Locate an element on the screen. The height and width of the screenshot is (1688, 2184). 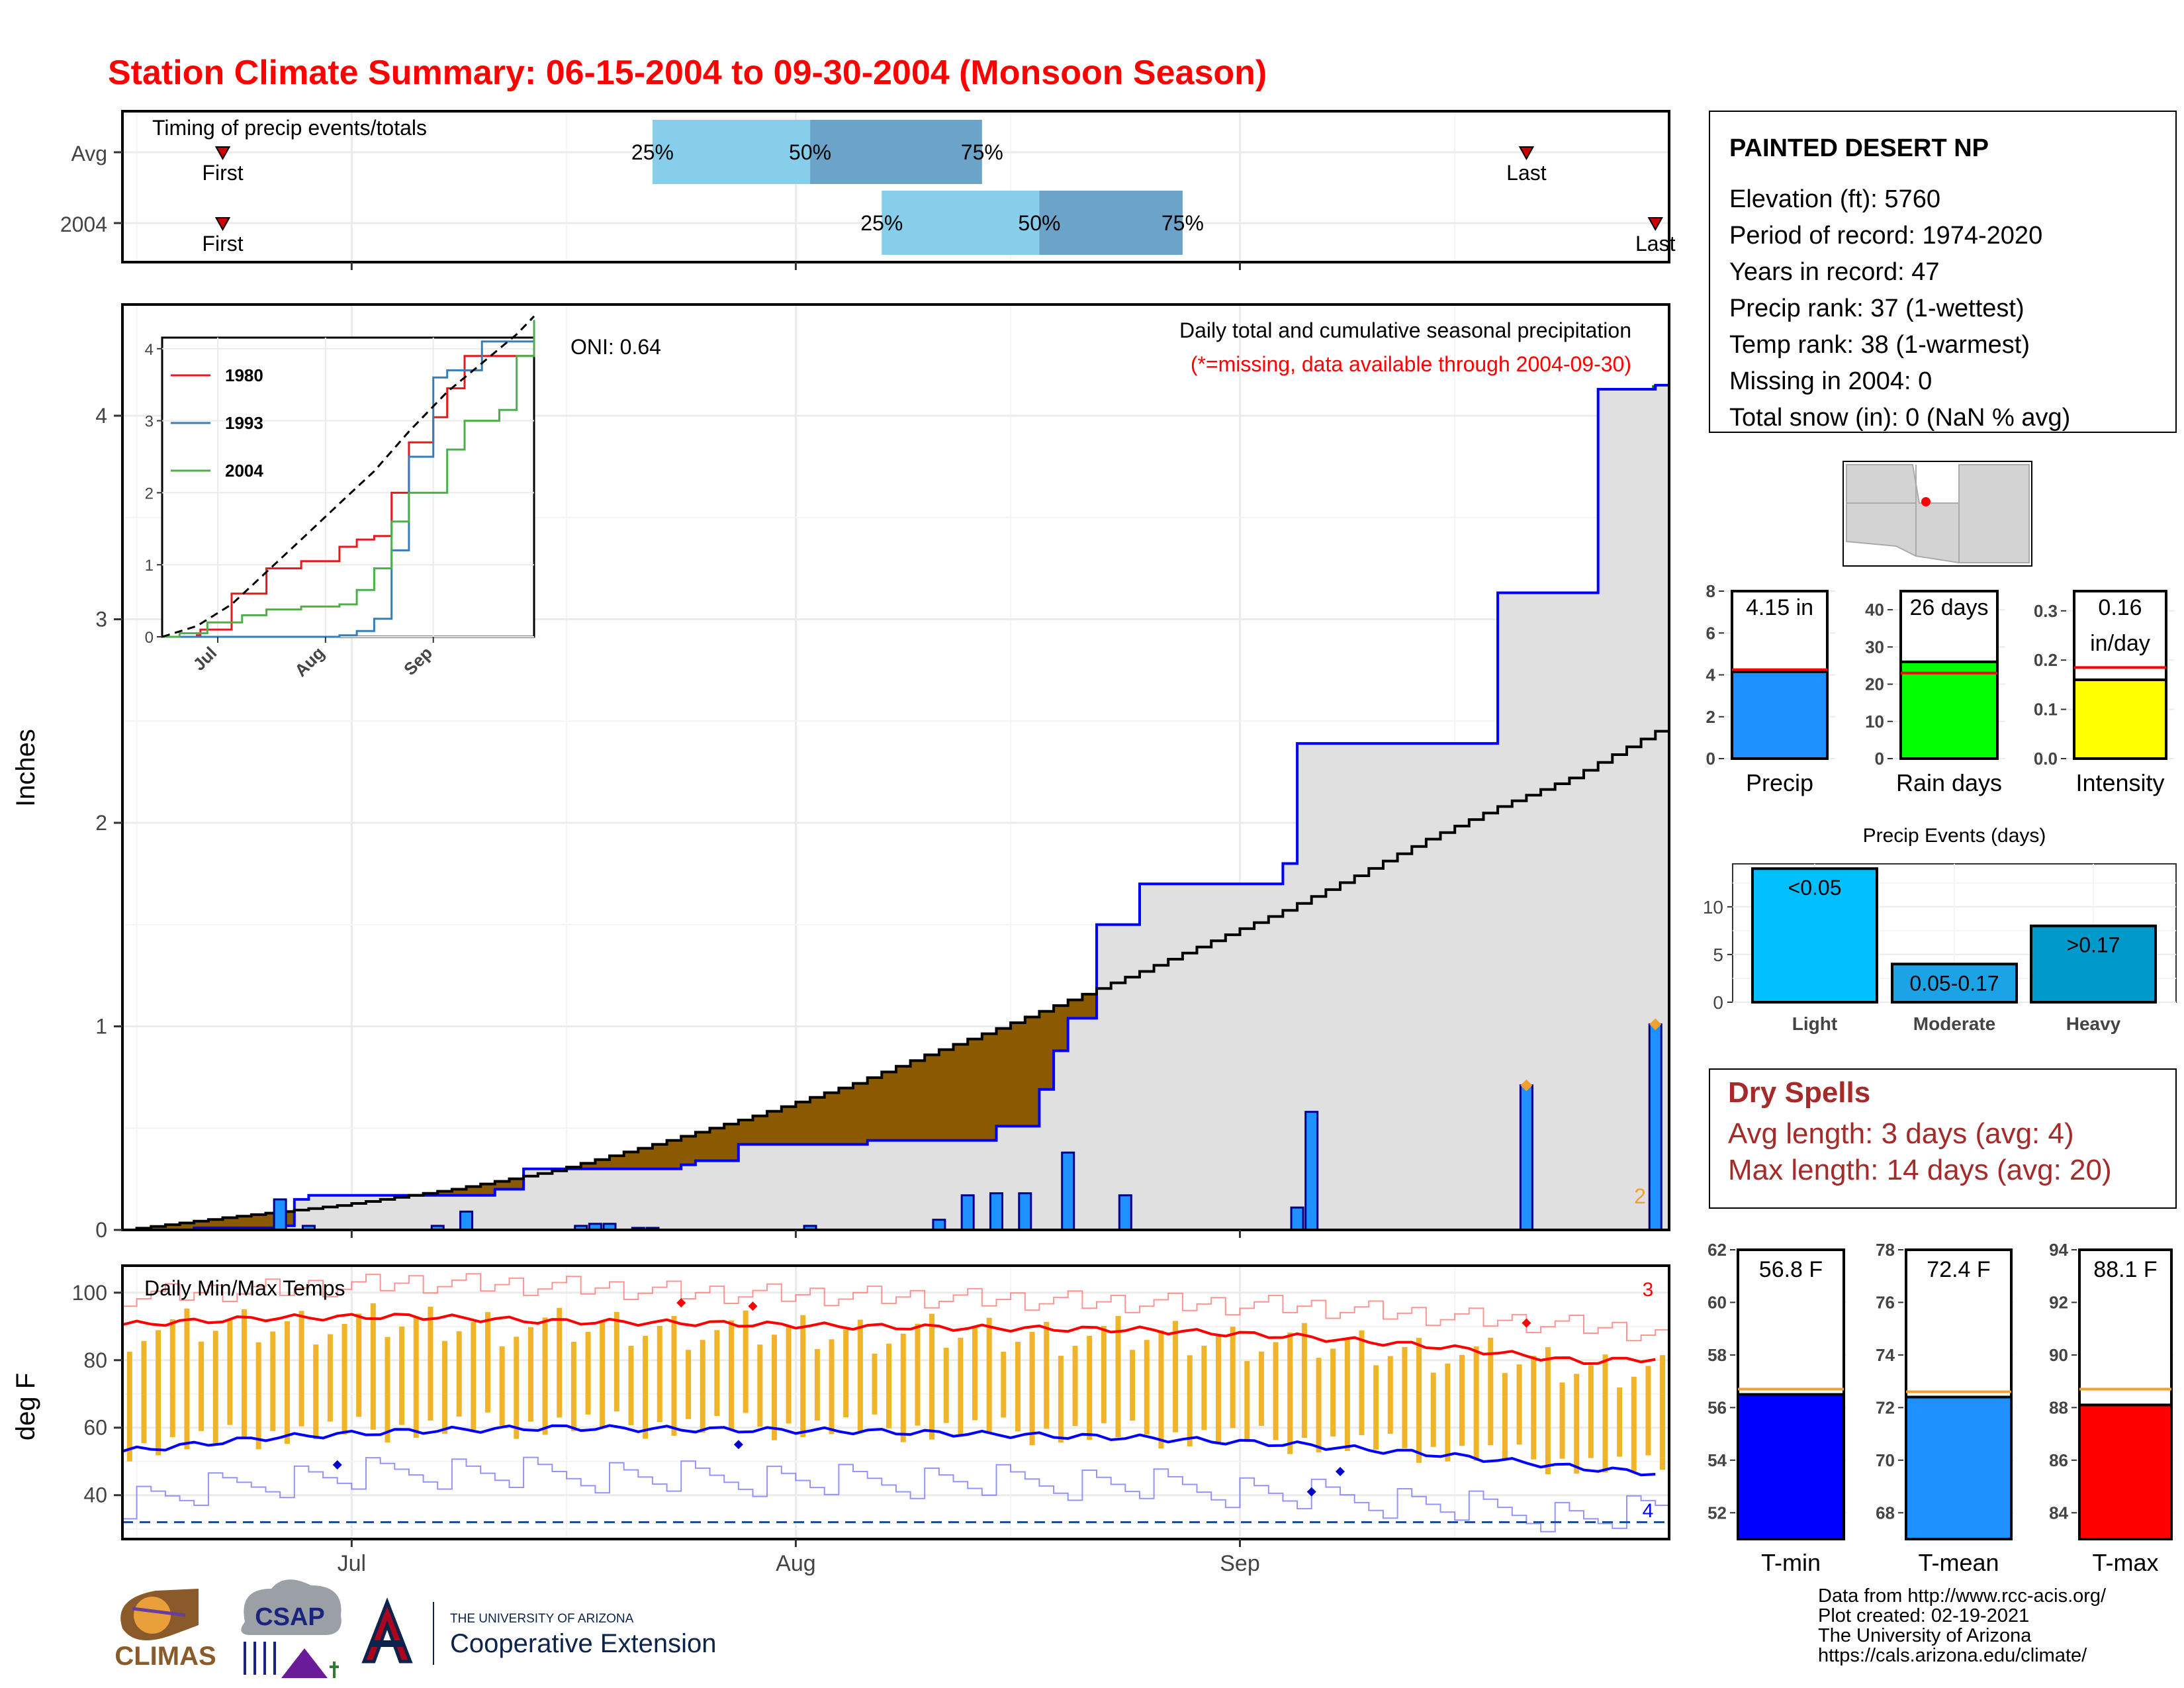
temp-bar-tick: 78 is located at coordinates (1885, 1250).